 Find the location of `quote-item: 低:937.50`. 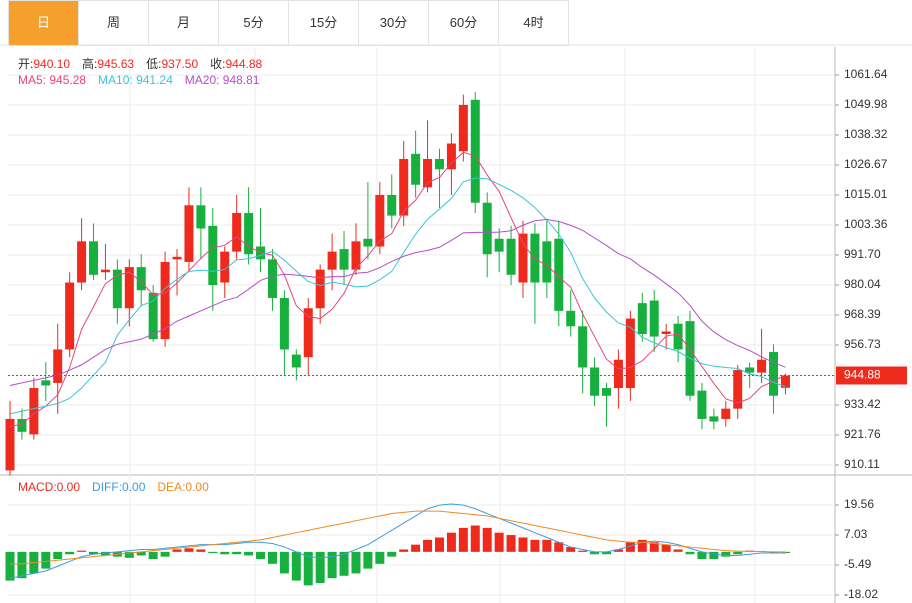

quote-item: 低:937.50 is located at coordinates (172, 63).